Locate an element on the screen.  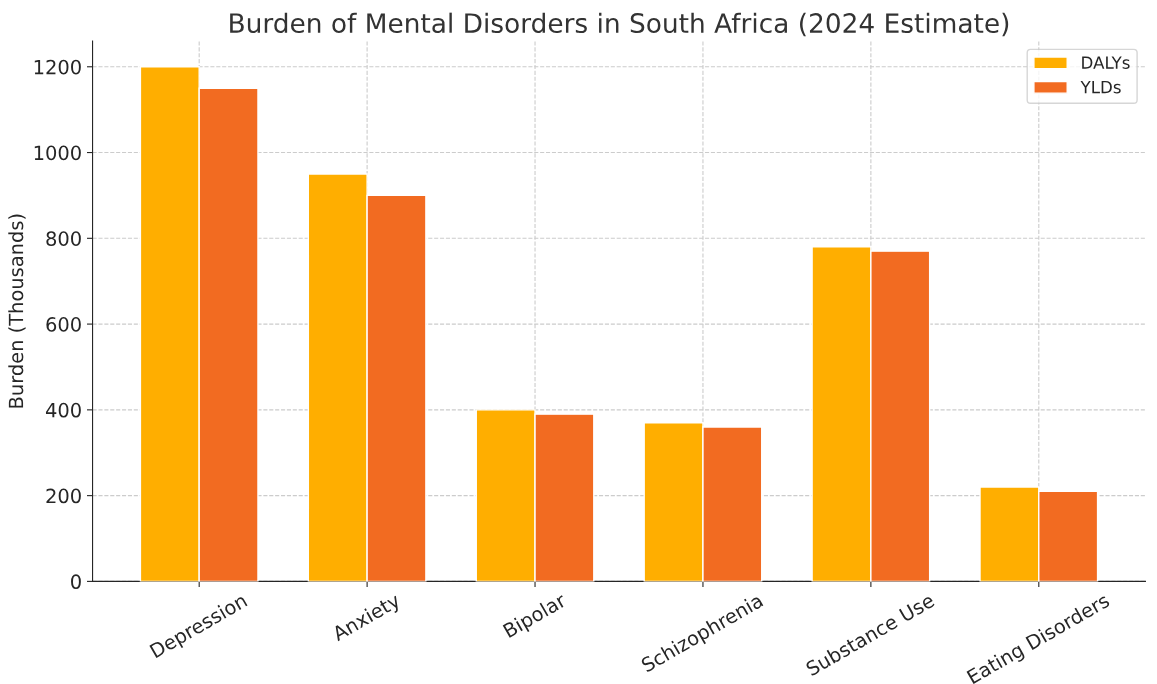
y-tick-label: 1000 is located at coordinates (57, 153).